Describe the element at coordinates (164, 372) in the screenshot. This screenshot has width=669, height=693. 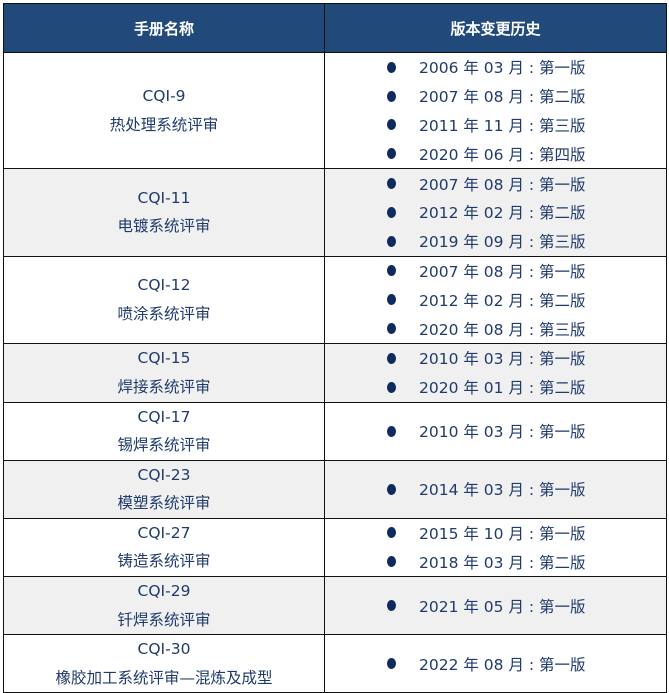
I see `manual-name-cell: CQI-15 焊接系统评审` at that location.